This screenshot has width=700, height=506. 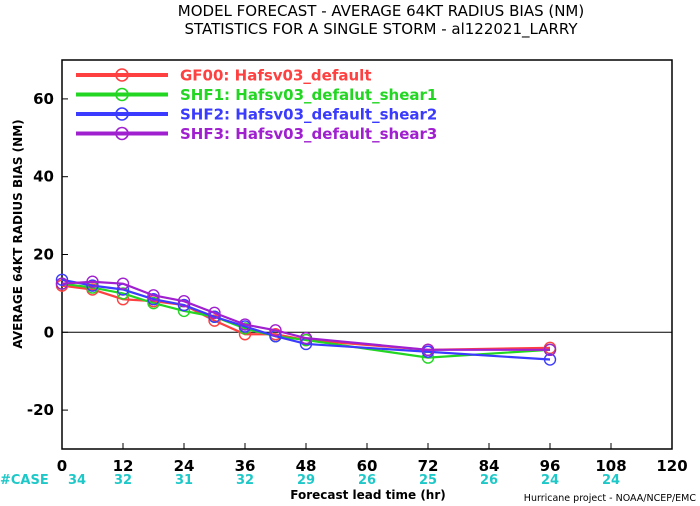 What do you see at coordinates (43, 99) in the screenshot?
I see `y-tick-label: 60` at bounding box center [43, 99].